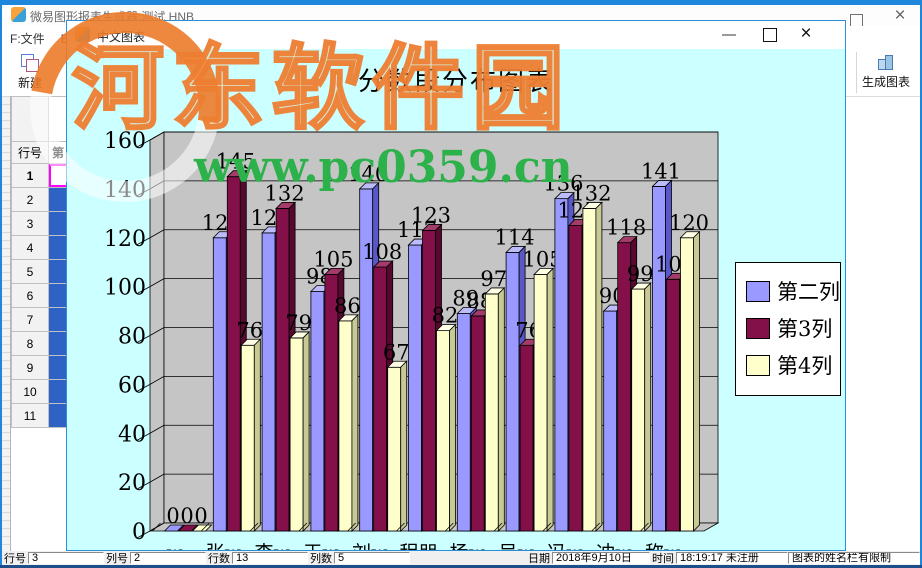 The image size is (922, 568). I want to click on svg-text: 86, so click(347, 306).